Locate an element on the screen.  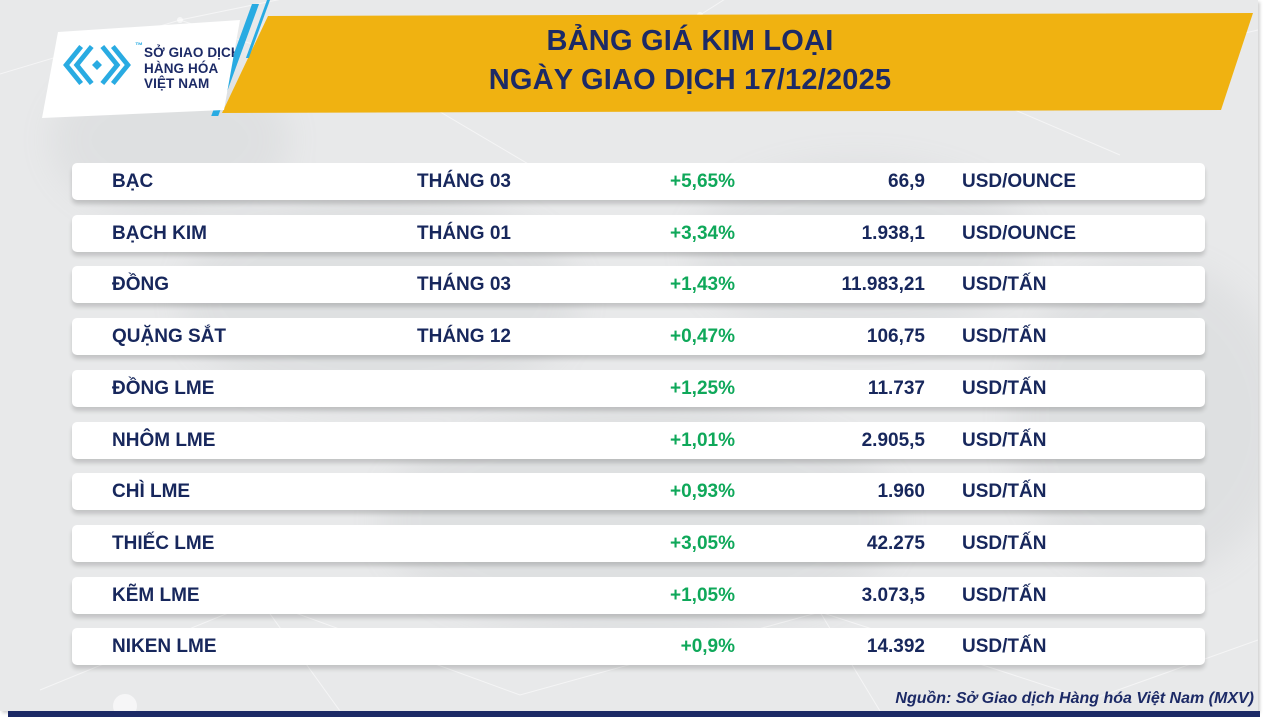
price-value: 1.960 is located at coordinates (901, 491).